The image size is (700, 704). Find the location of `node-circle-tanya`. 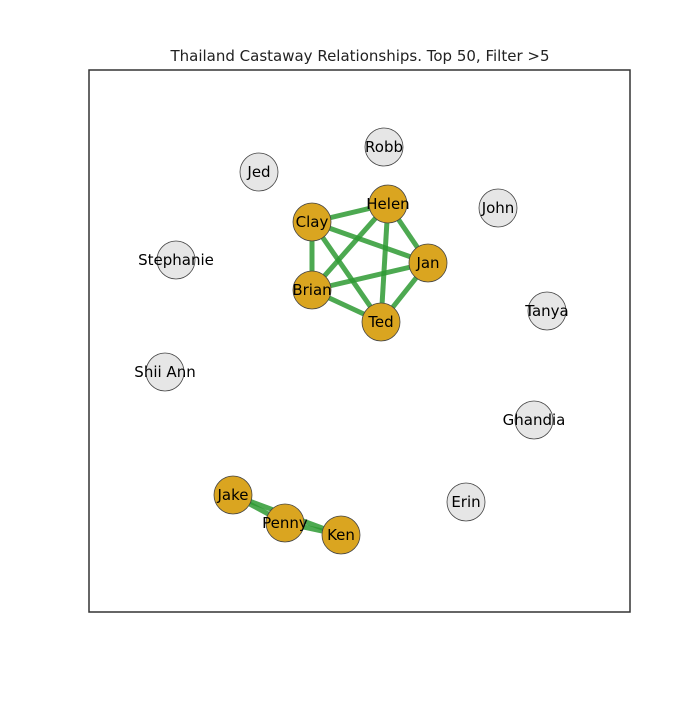

node-circle-tanya is located at coordinates (547, 311).